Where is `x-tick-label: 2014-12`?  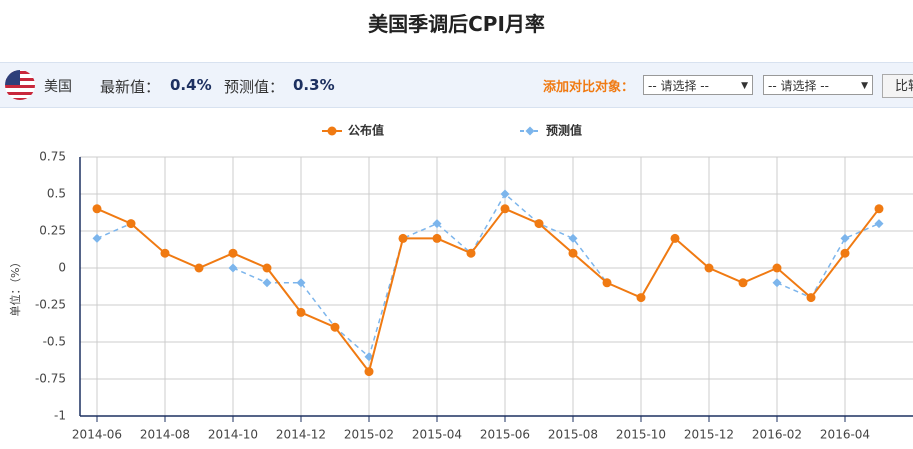
x-tick-label: 2014-12 is located at coordinates (301, 435).